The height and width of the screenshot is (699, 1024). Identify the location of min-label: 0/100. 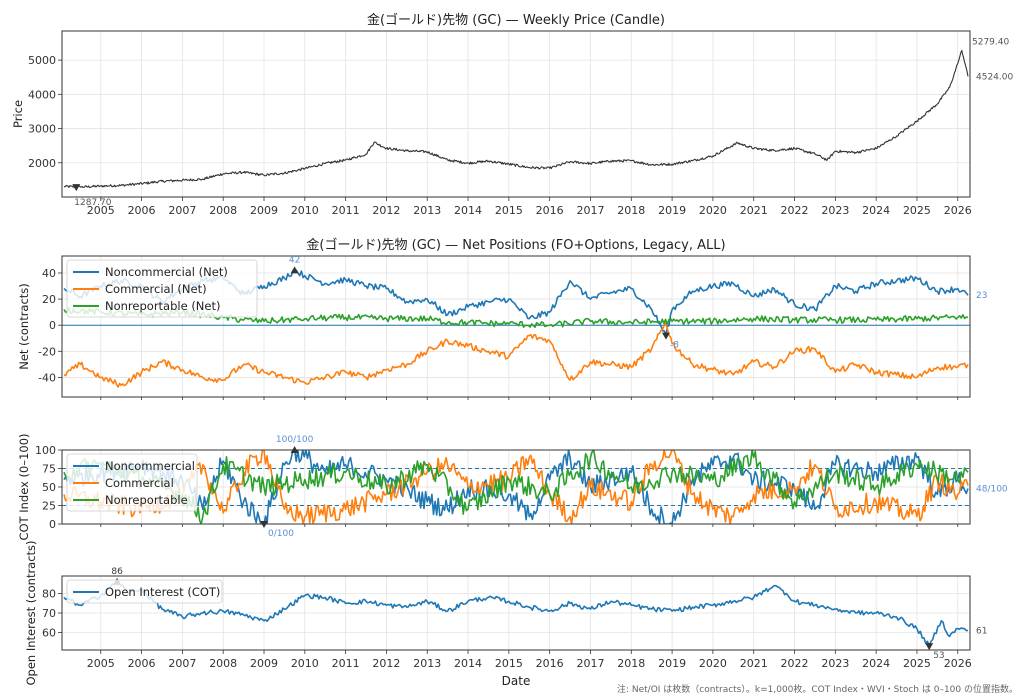
(281, 534).